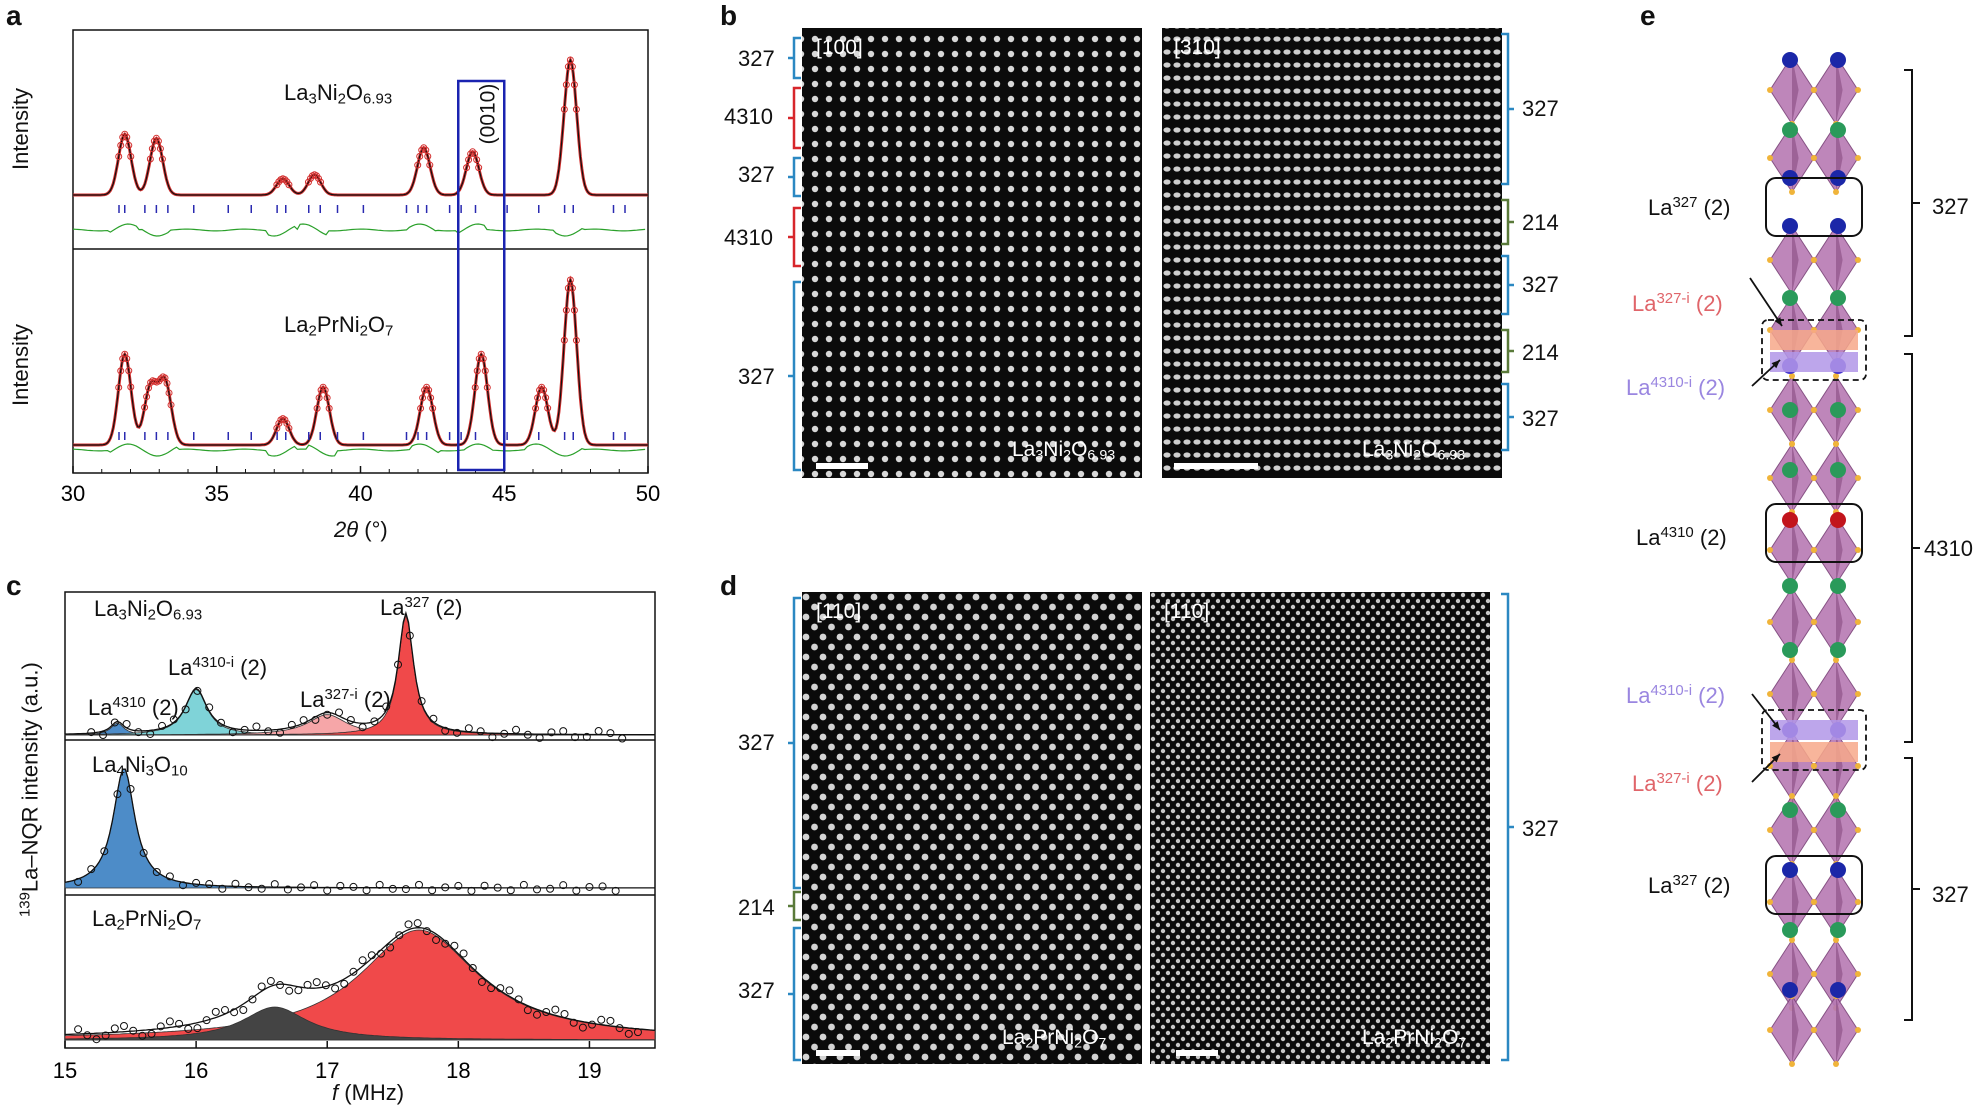 The height and width of the screenshot is (1112, 1988). What do you see at coordinates (359, 450) in the screenshot?
I see `difference-curve` at bounding box center [359, 450].